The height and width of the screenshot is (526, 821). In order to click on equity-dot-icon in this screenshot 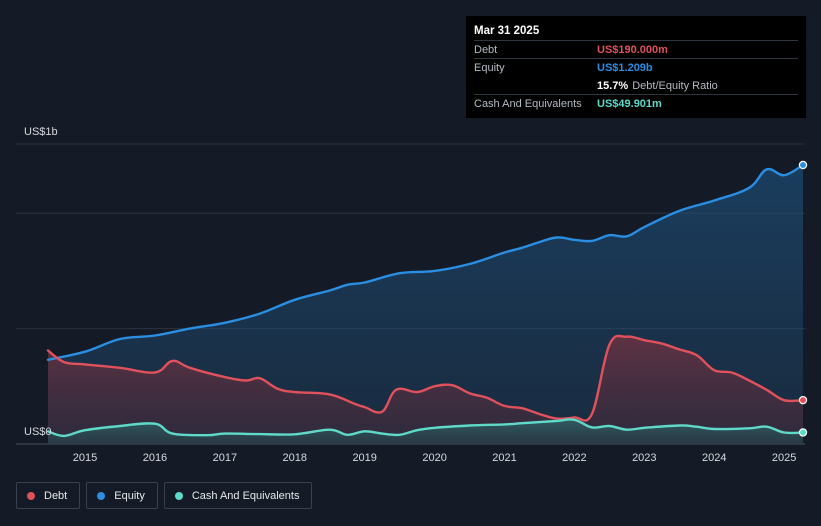, I will do `click(101, 495)`.